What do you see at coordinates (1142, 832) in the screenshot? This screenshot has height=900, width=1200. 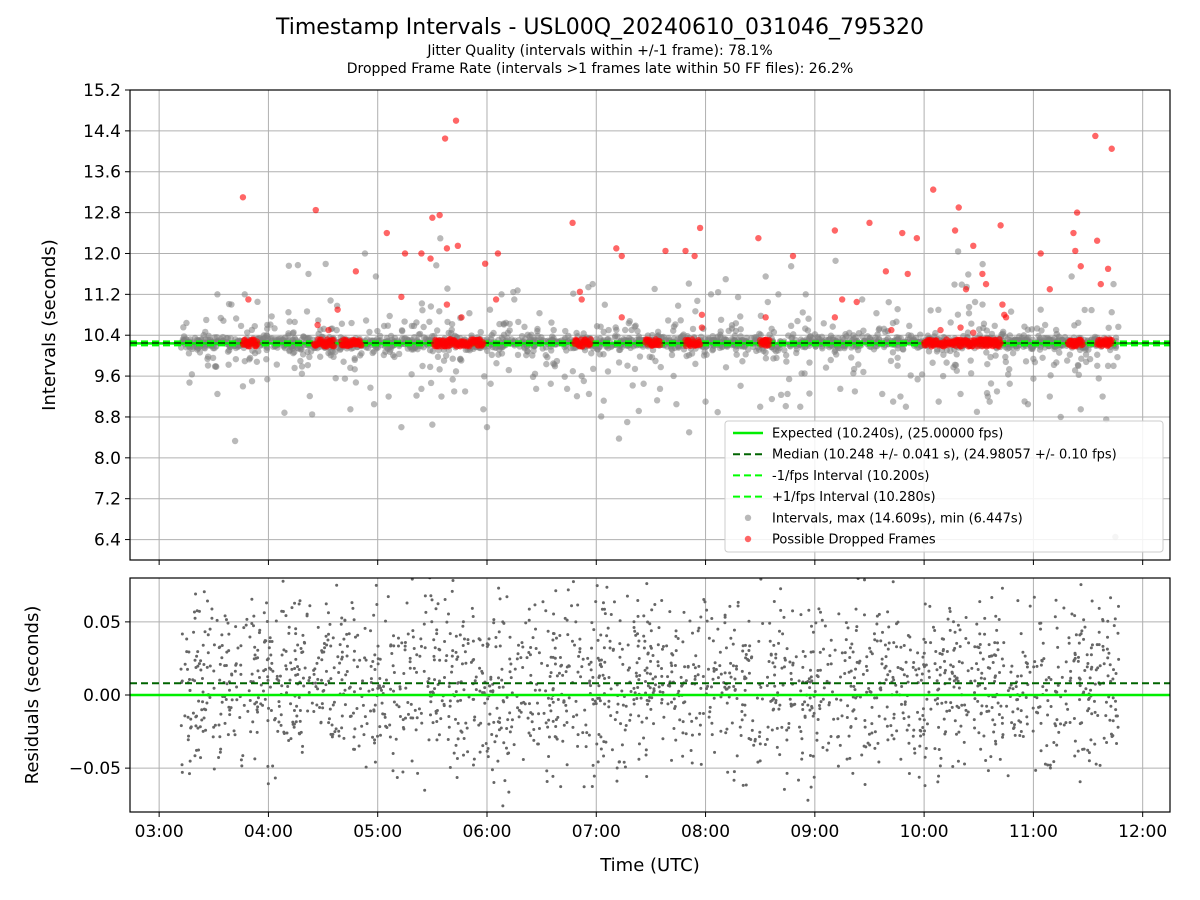 I see `x-tick-label: 12:00` at bounding box center [1142, 832].